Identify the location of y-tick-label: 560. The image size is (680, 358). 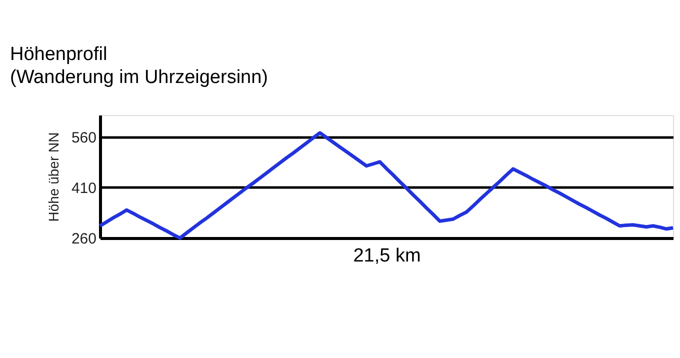
(83, 137).